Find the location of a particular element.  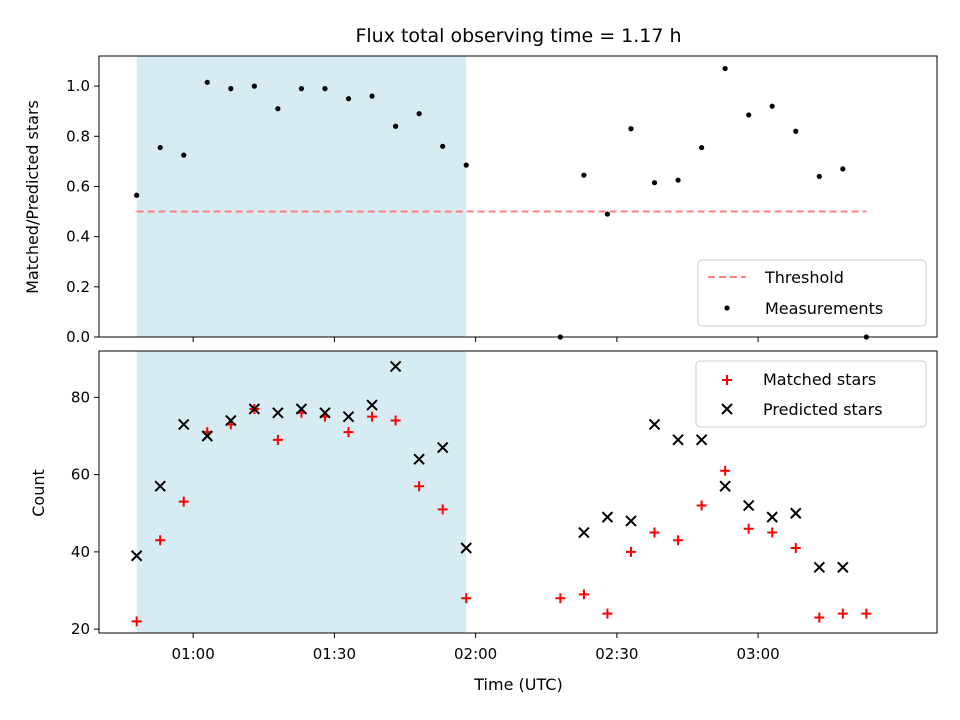

bottom-x-tick-label: 02:00 is located at coordinates (475, 654).